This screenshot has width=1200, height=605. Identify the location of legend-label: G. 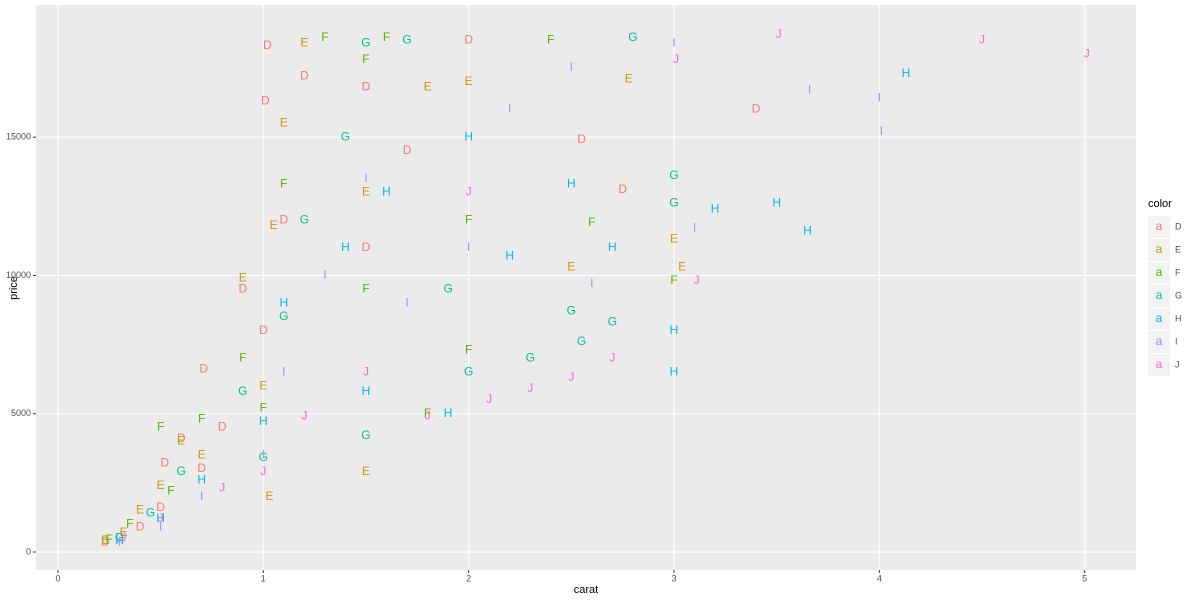
(1178, 295).